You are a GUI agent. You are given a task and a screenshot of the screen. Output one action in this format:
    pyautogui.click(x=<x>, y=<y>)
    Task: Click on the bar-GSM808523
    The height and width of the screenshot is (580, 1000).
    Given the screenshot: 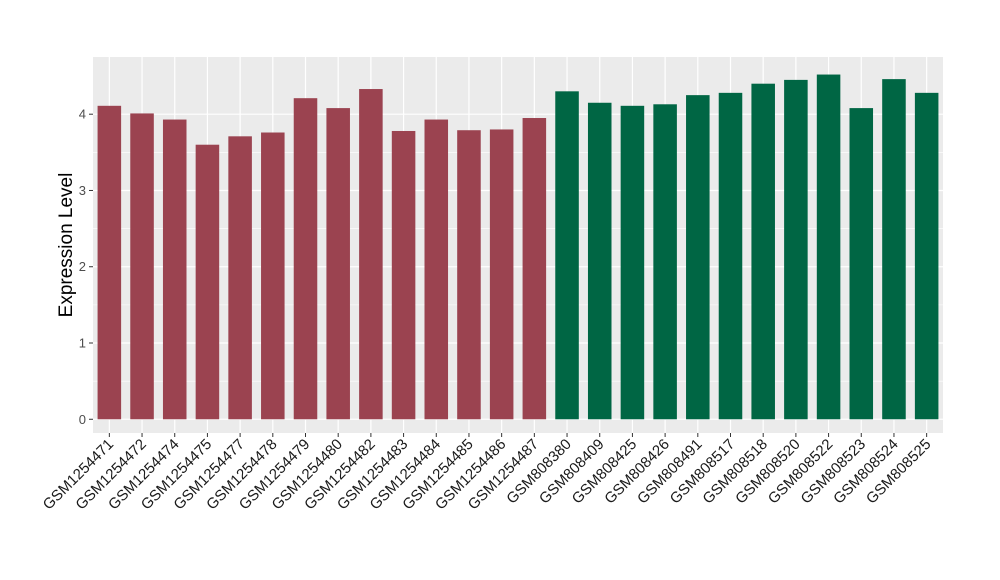 What is the action you would take?
    pyautogui.click(x=861, y=264)
    